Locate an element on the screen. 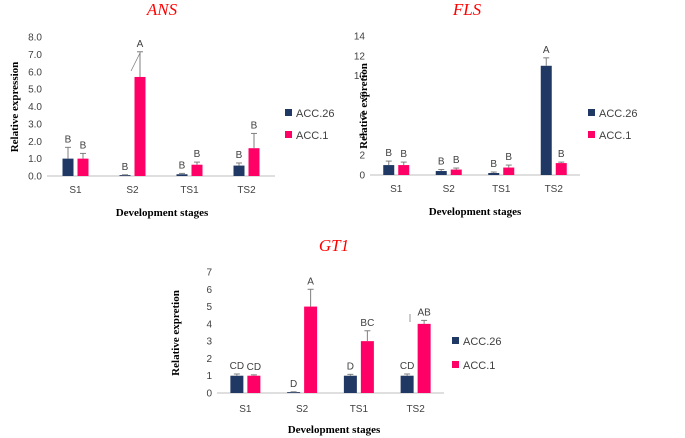 Image resolution: width=685 pixels, height=438 pixels. annotation-arrow is located at coordinates (135, 62).